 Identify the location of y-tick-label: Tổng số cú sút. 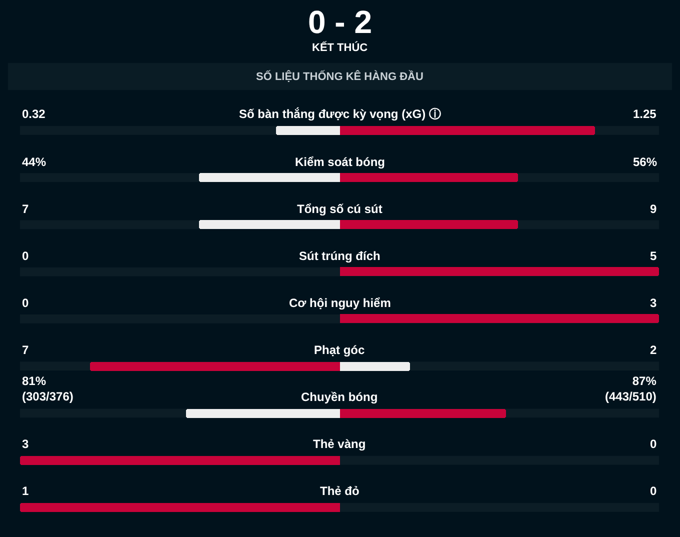
(339, 209).